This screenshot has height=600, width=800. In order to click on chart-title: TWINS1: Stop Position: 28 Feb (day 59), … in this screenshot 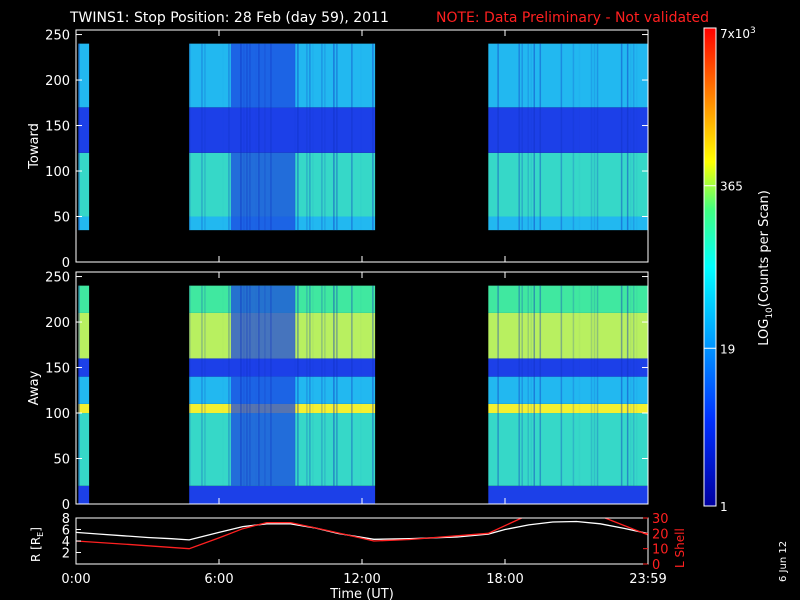, I will do `click(229, 18)`.